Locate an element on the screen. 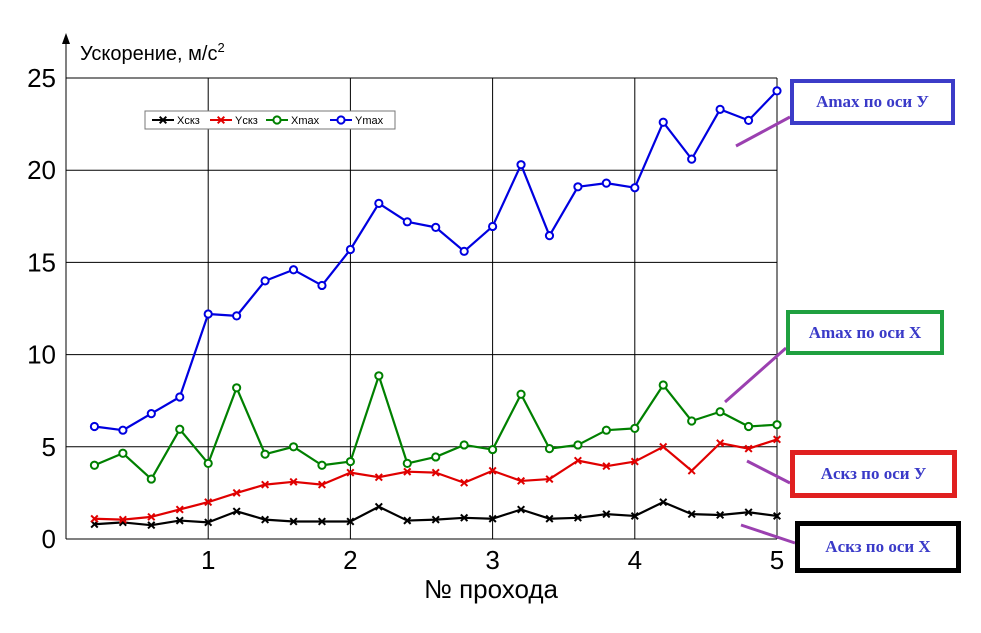 This screenshot has width=981, height=633. annotation-text: Amax по оси X is located at coordinates (865, 332).